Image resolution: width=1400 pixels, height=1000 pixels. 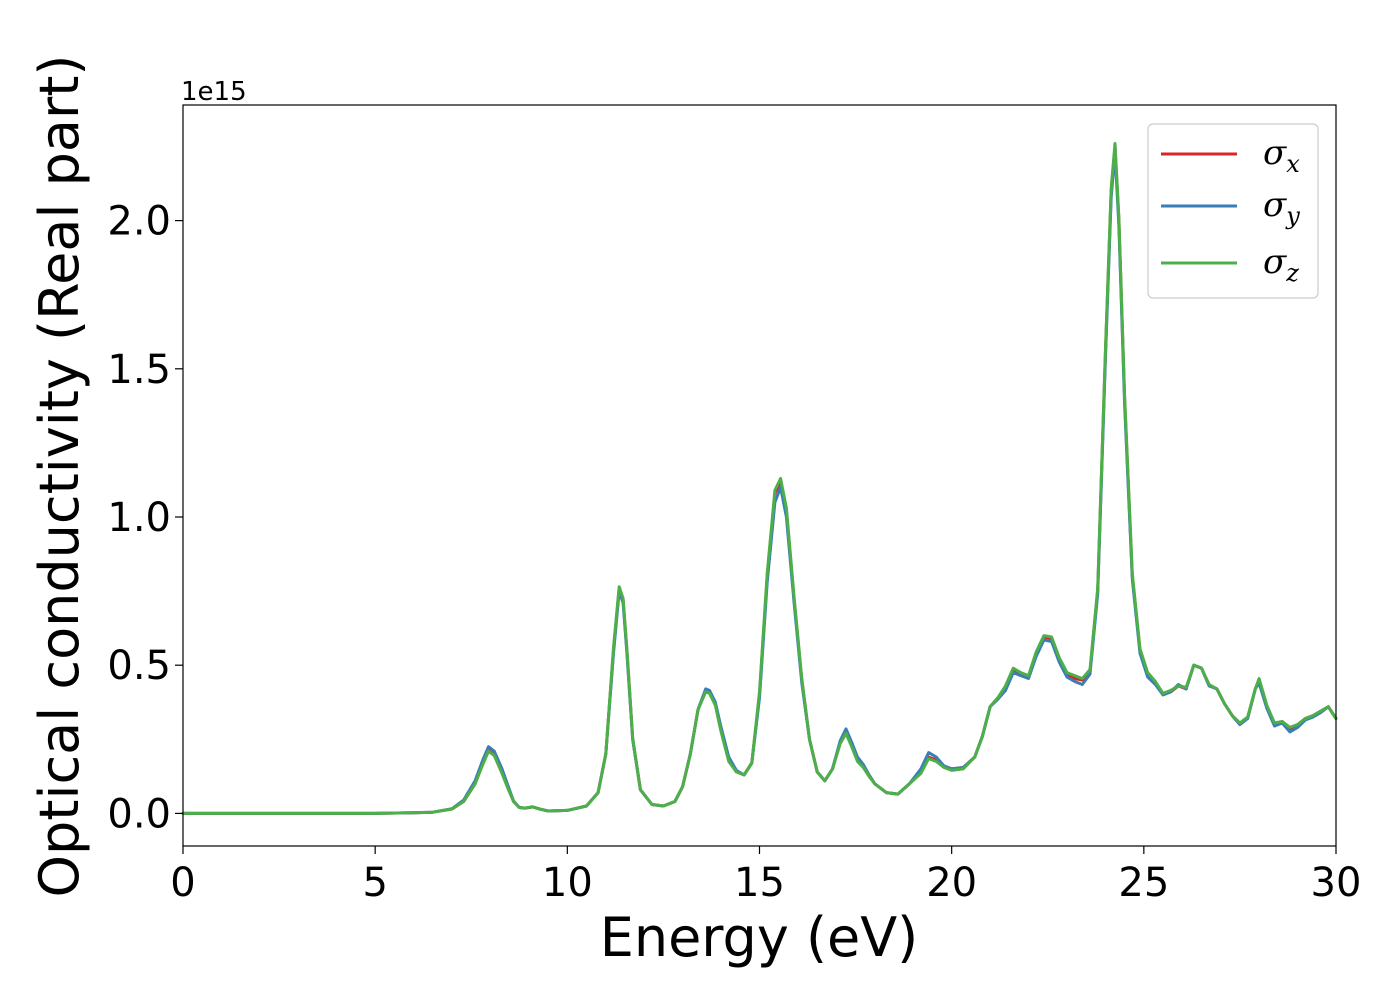 I want to click on x-tick-label: 30, so click(x=1336, y=883).